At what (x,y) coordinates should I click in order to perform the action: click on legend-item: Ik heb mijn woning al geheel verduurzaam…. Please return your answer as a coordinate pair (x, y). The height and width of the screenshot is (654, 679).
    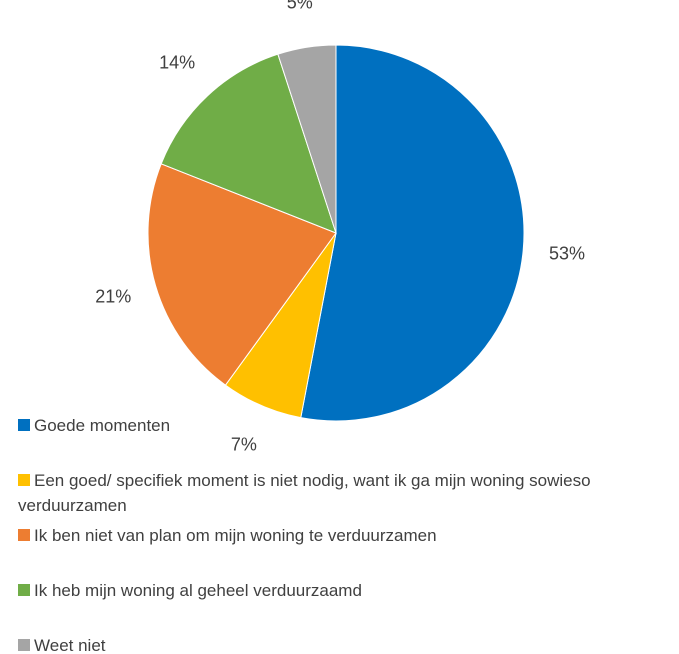
    Looking at the image, I should click on (345, 590).